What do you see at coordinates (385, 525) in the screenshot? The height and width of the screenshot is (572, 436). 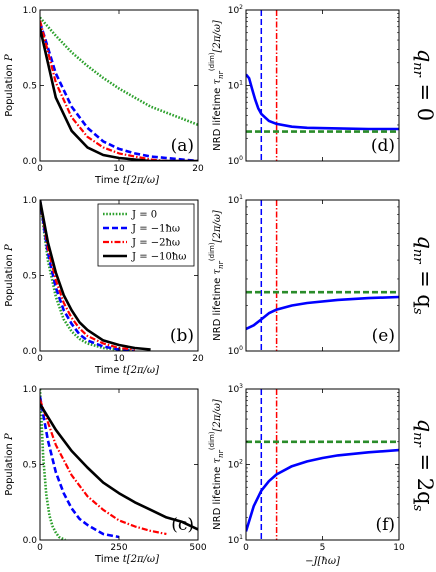 I see `panel-label: (f)` at bounding box center [385, 525].